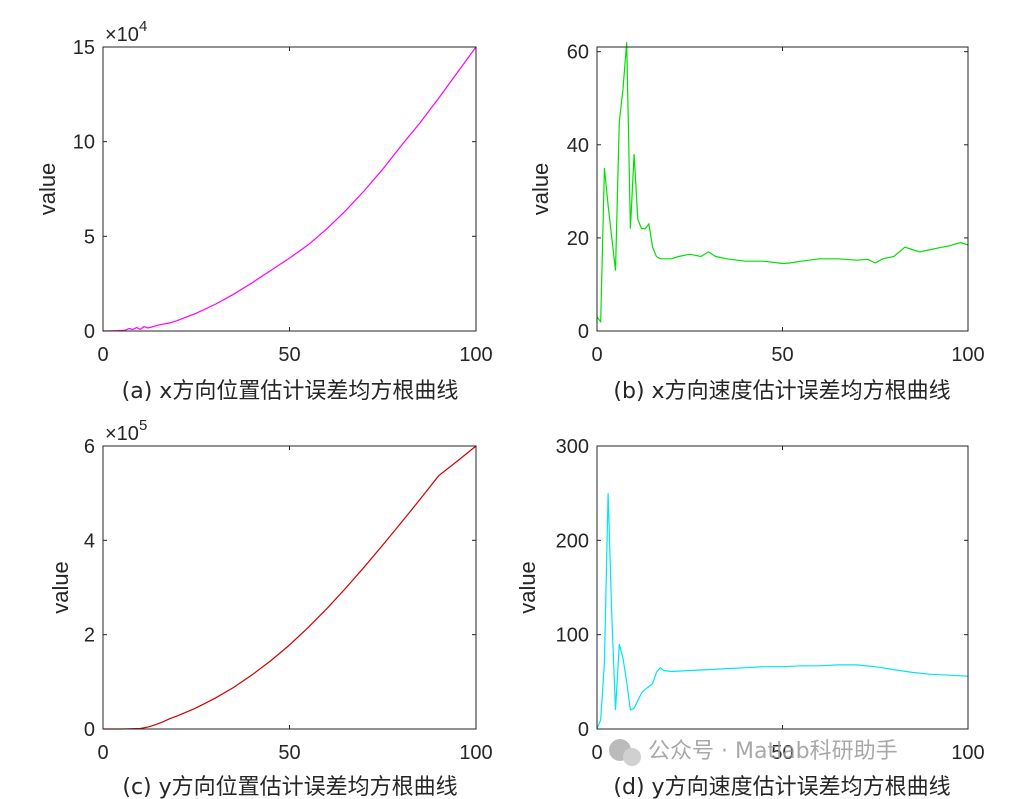 This screenshot has width=1020, height=799. Describe the element at coordinates (578, 146) in the screenshot. I see `y-tick-label: 40` at that location.